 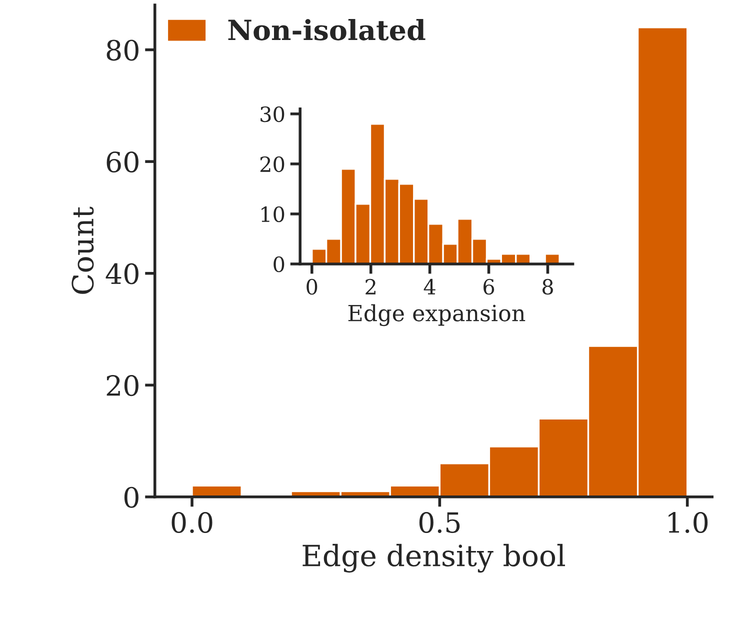 What do you see at coordinates (312, 286) in the screenshot?
I see `x-tick-label: 0` at bounding box center [312, 286].